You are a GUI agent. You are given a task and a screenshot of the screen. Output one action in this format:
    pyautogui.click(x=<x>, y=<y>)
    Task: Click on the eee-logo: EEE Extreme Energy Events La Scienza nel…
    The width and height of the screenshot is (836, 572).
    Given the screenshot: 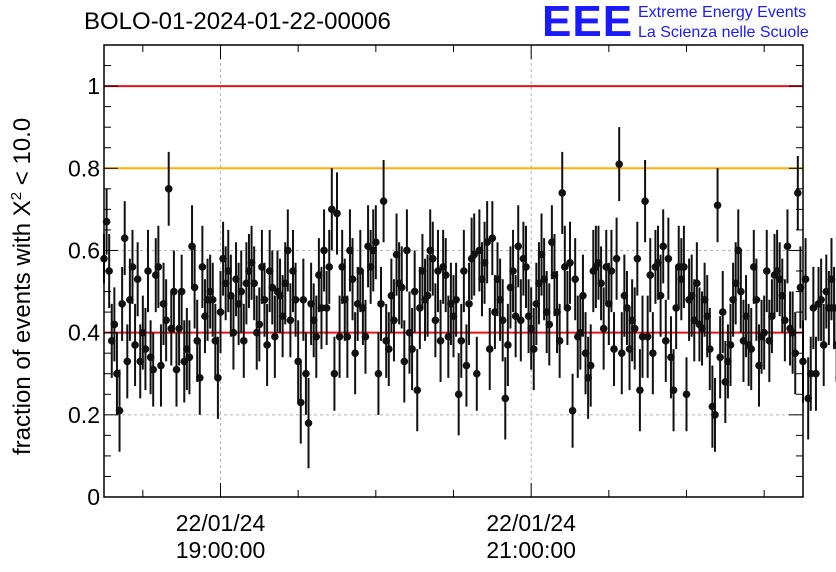 What is the action you would take?
    pyautogui.click(x=687, y=23)
    